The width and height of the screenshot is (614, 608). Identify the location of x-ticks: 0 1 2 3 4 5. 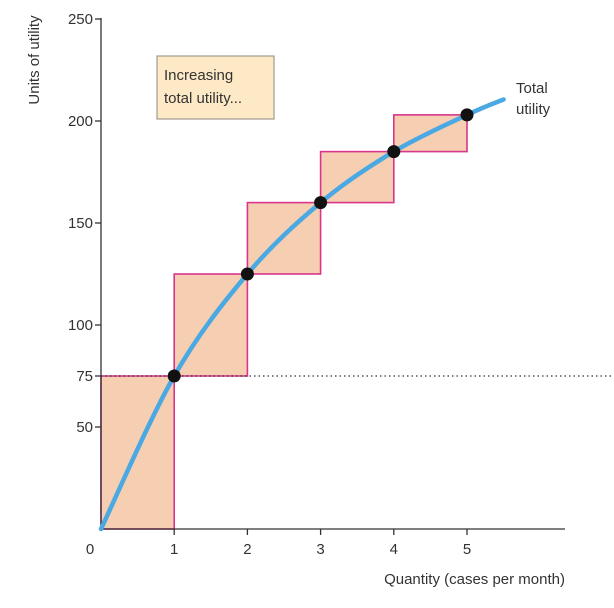
(278, 543).